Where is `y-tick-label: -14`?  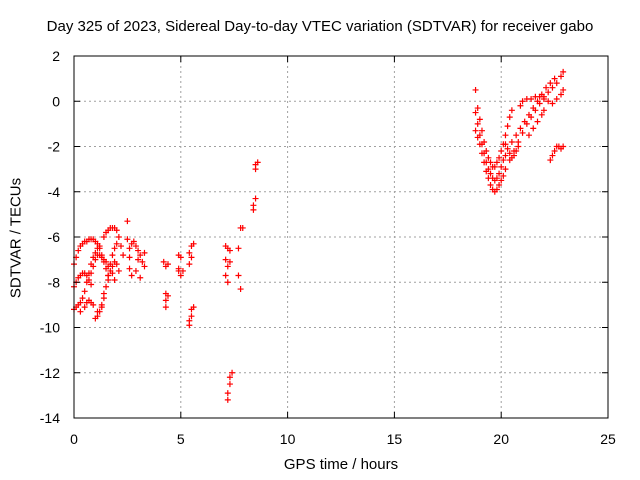
y-tick-label: -14 is located at coordinates (50, 418).